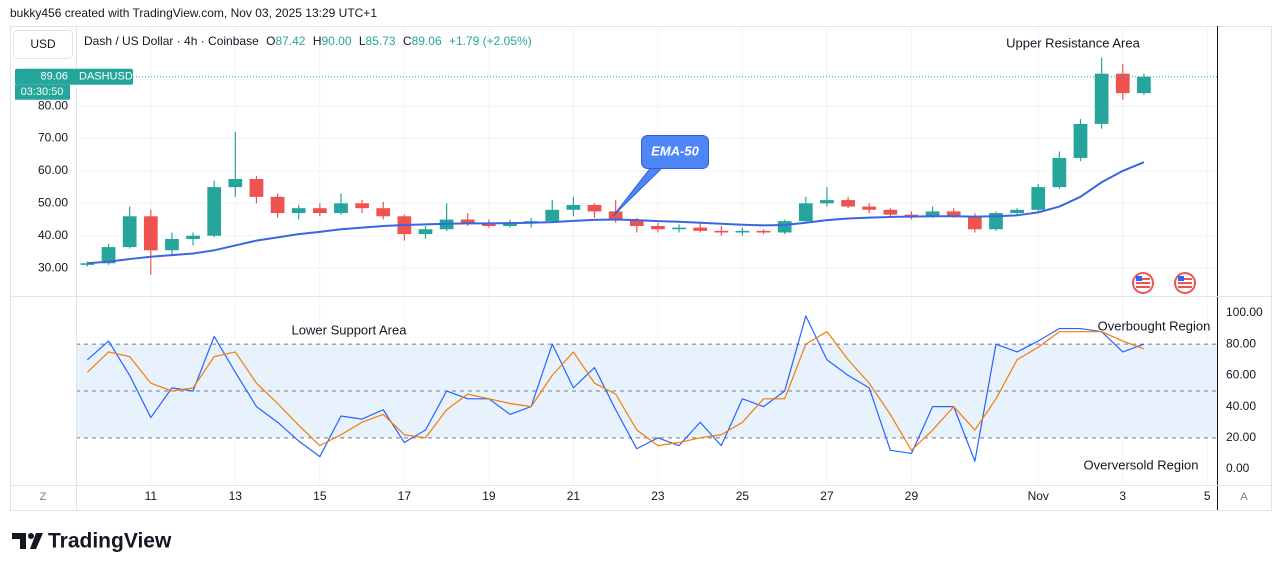 The image size is (1281, 571). Describe the element at coordinates (743, 496) in the screenshot. I see `x-tick-label: 25` at that location.